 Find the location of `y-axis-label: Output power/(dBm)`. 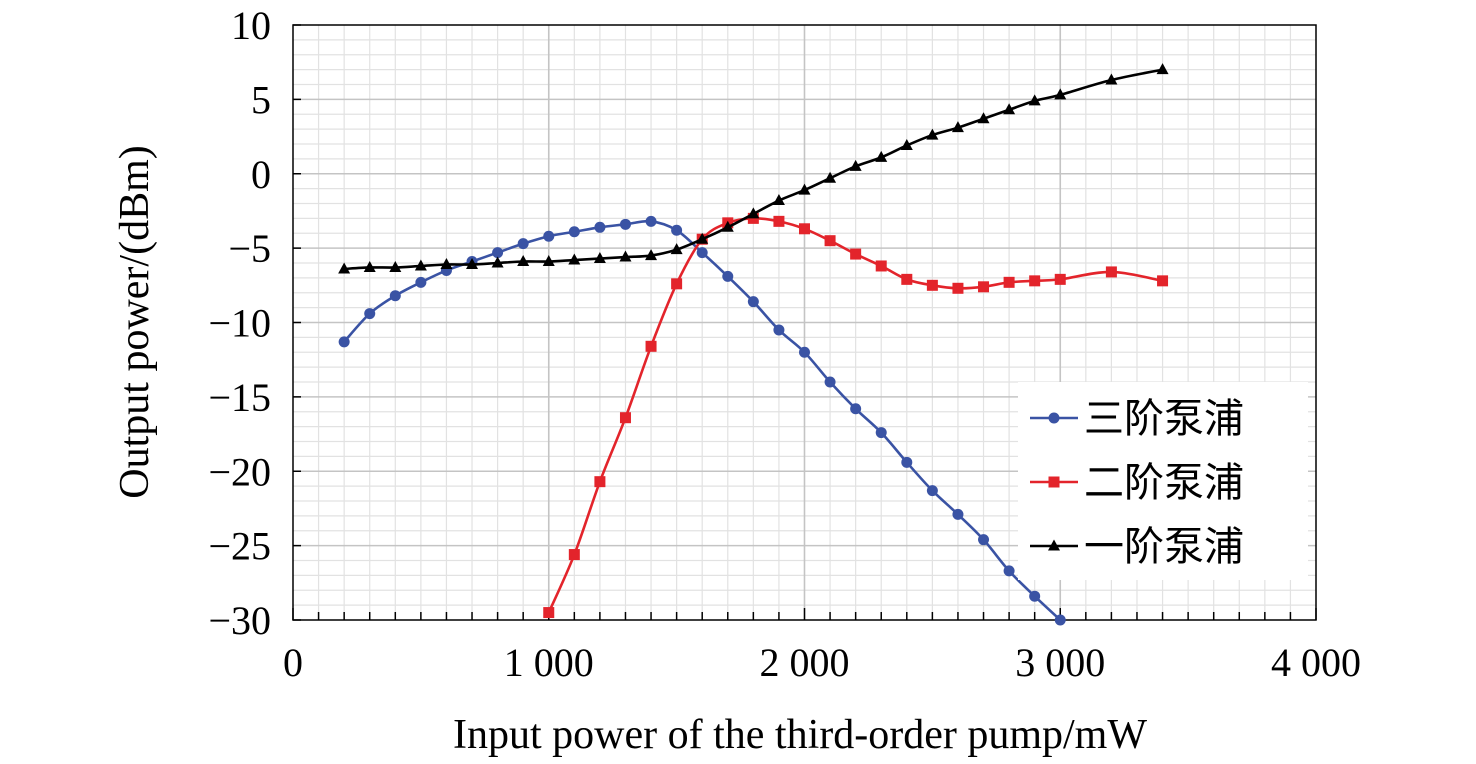

y-axis-label: Output power/(dBm) is located at coordinates (135, 321).